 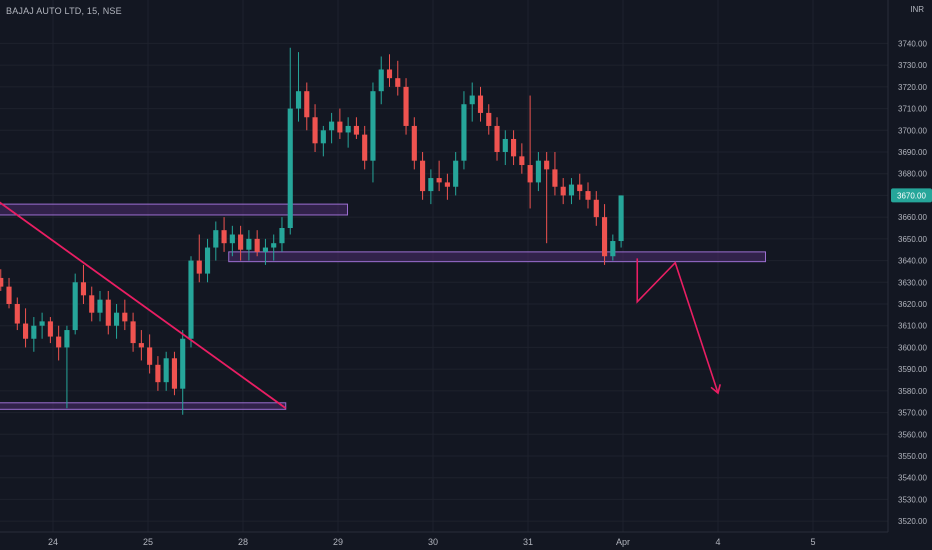 I want to click on x-tick-label: 31, so click(x=528, y=542).